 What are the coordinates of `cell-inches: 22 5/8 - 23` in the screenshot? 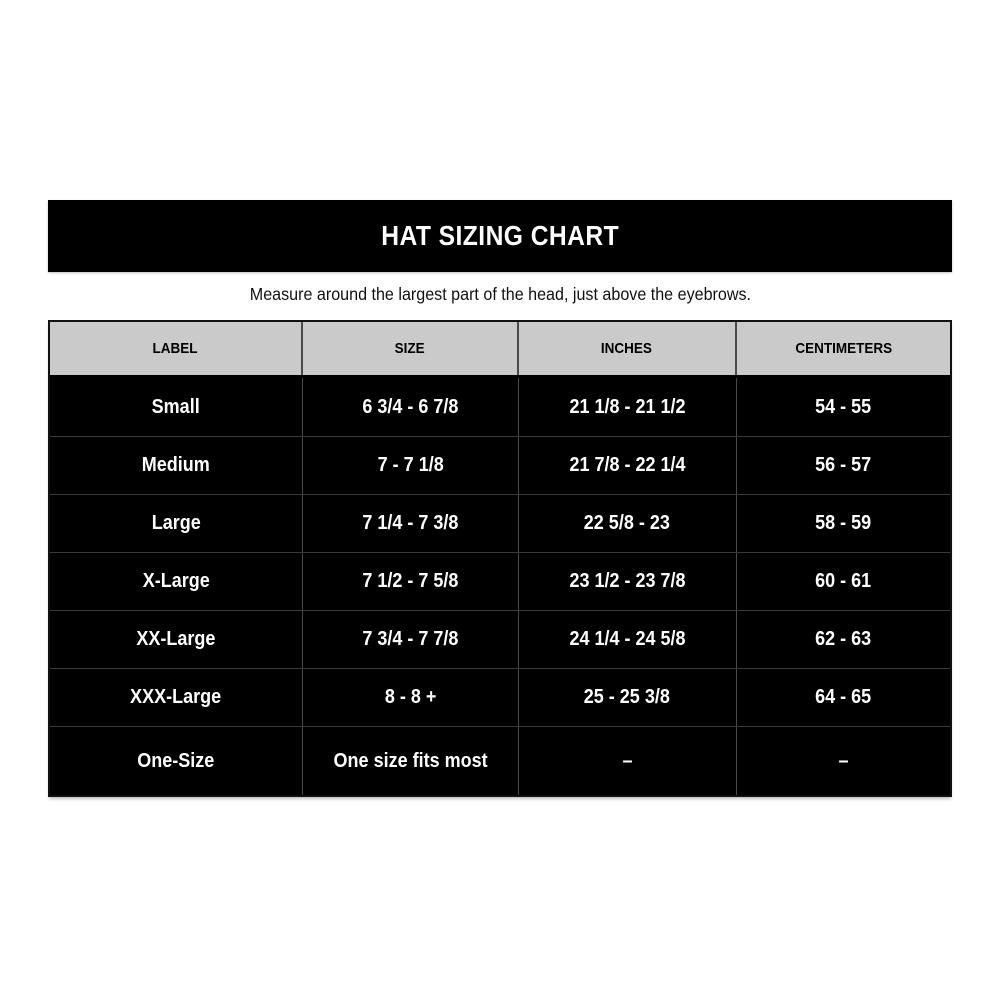 It's located at (628, 523).